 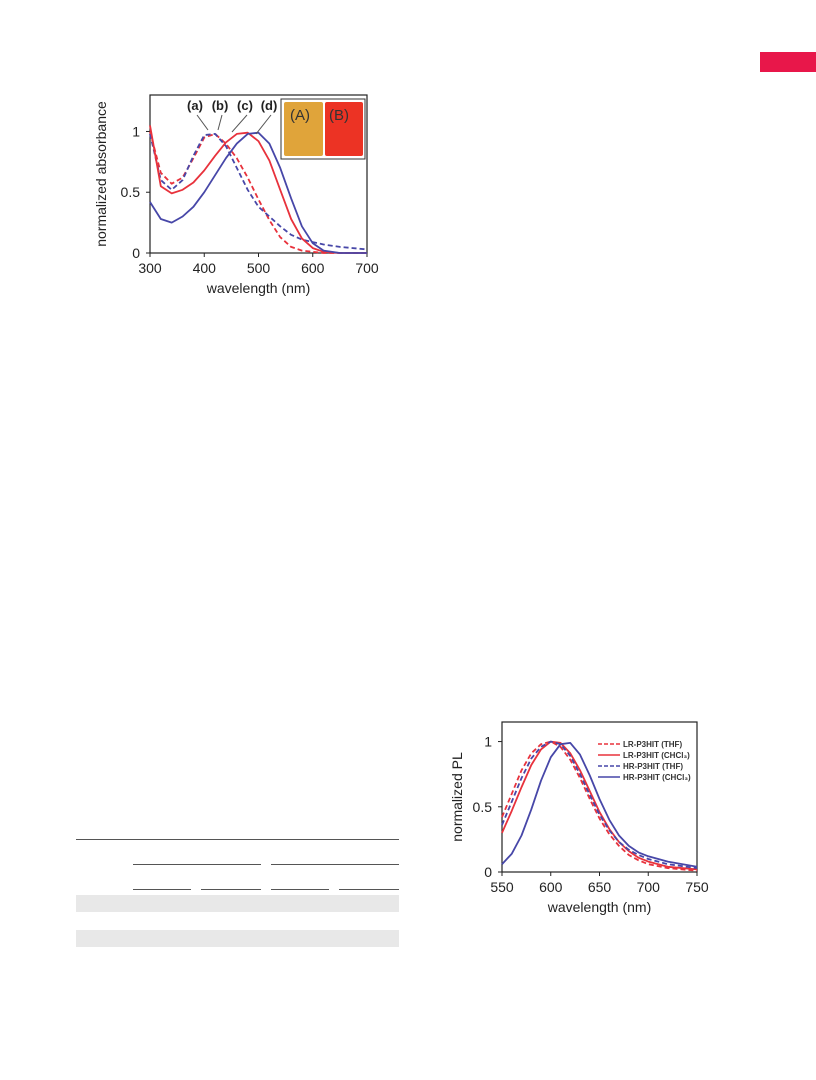 I want to click on inset-photos: (A) (B), so click(x=323, y=129).